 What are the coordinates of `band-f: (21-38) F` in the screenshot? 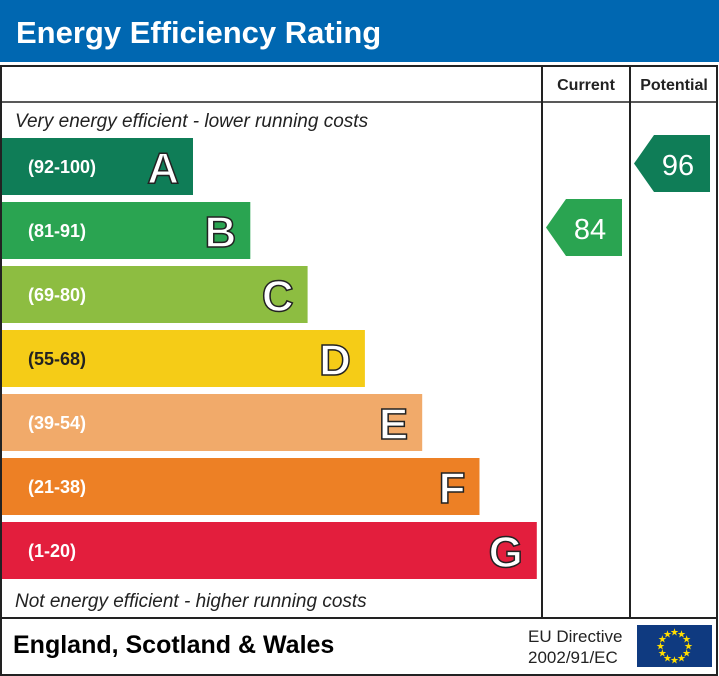 It's located at (241, 486).